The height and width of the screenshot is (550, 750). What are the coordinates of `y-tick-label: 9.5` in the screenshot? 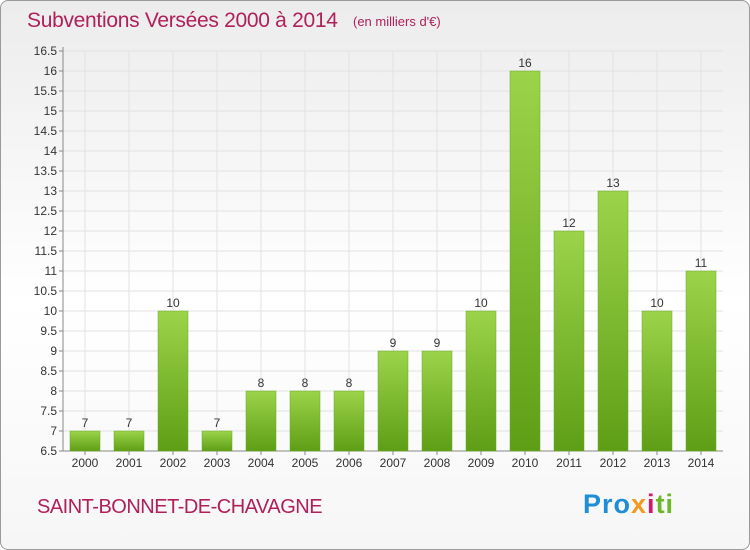 It's located at (48, 331).